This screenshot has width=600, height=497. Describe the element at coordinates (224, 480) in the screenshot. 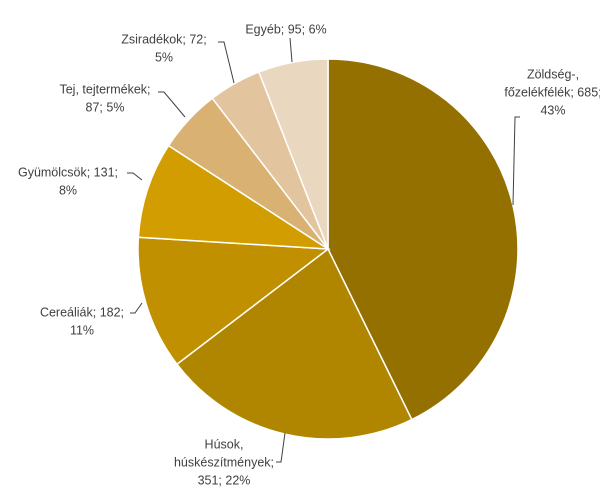

I see `data-label: 351; 22%` at that location.